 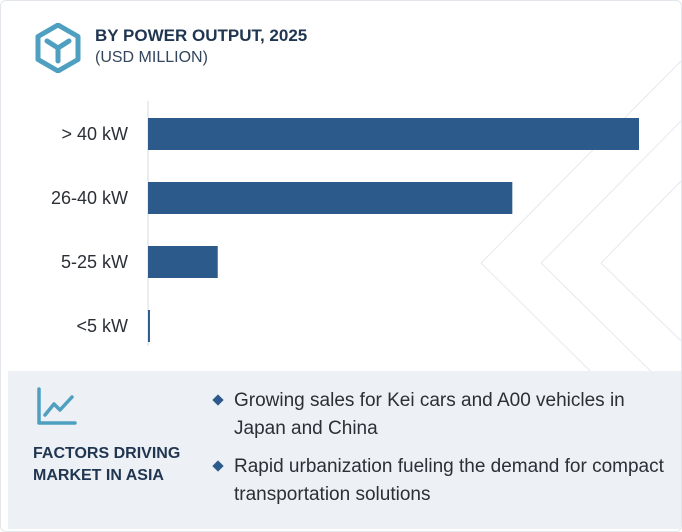 I want to click on chart-subtitle: (USD MILLION), so click(x=151, y=57).